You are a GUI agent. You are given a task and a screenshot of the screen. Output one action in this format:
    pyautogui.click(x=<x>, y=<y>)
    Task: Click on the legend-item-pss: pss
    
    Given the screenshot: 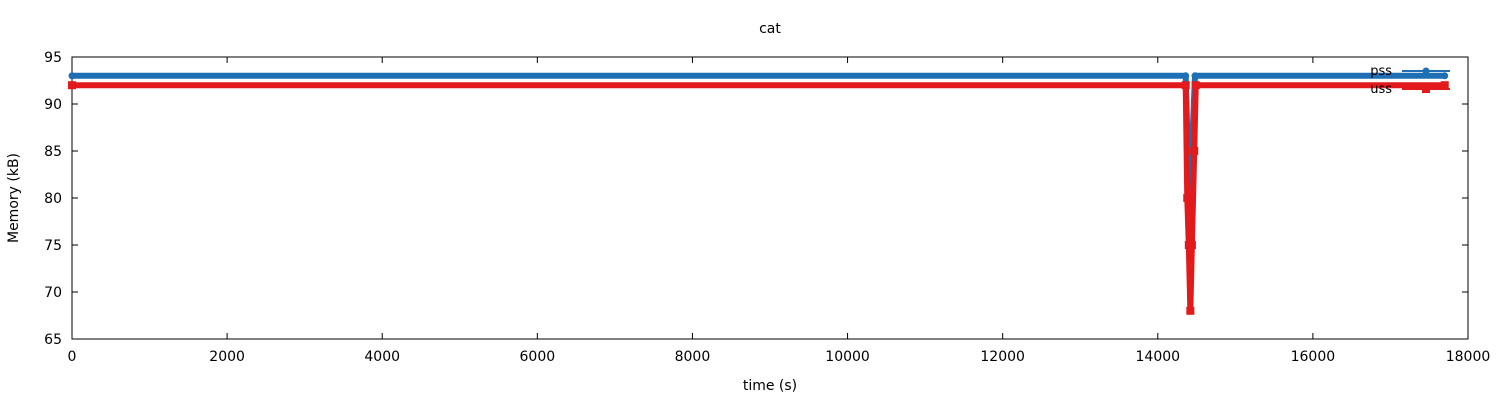 What is the action you would take?
    pyautogui.click(x=1410, y=71)
    